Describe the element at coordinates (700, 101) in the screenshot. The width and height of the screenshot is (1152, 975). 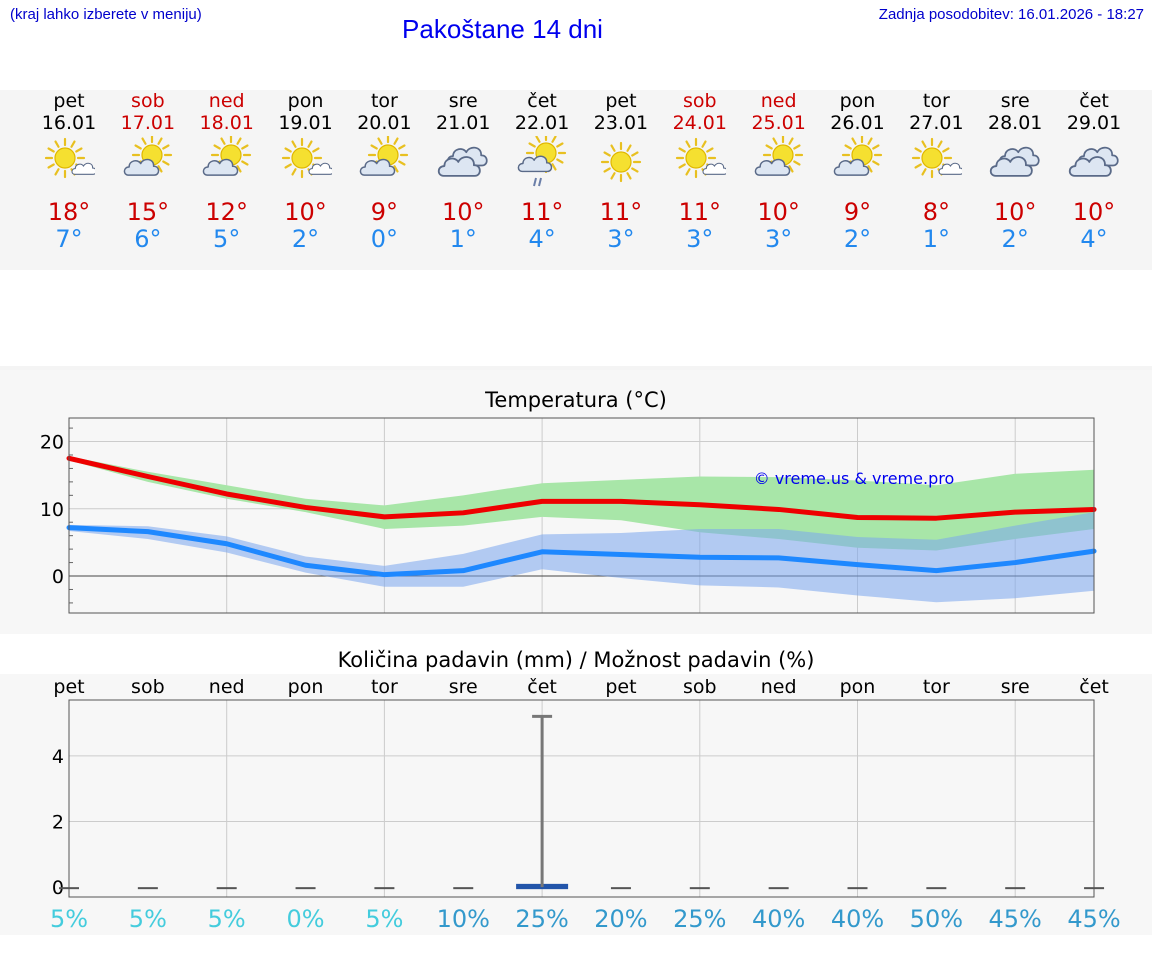
I see `day-name: sob` at that location.